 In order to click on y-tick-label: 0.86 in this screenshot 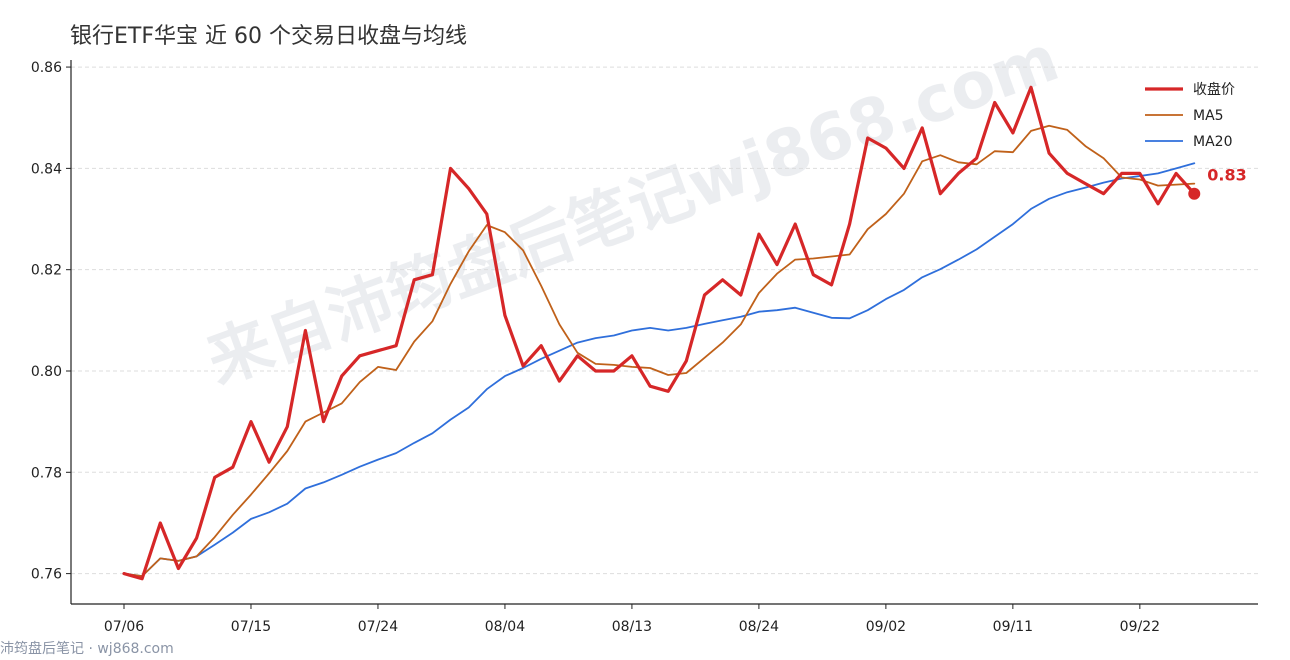, I will do `click(46, 68)`.